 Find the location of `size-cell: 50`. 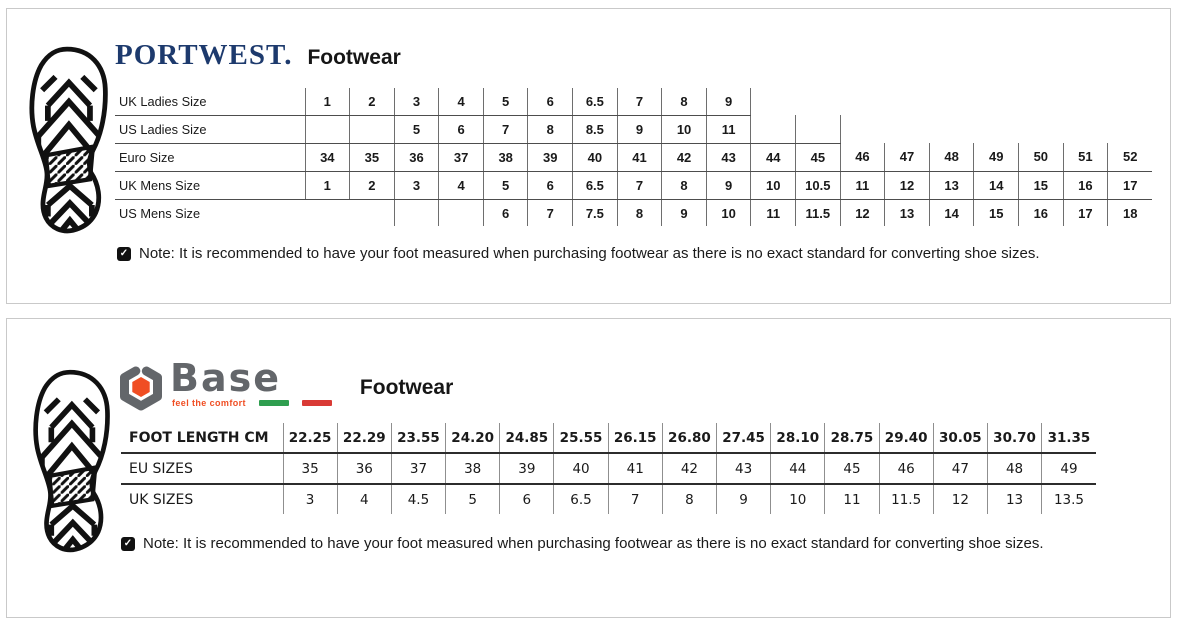

size-cell: 50 is located at coordinates (1041, 157).